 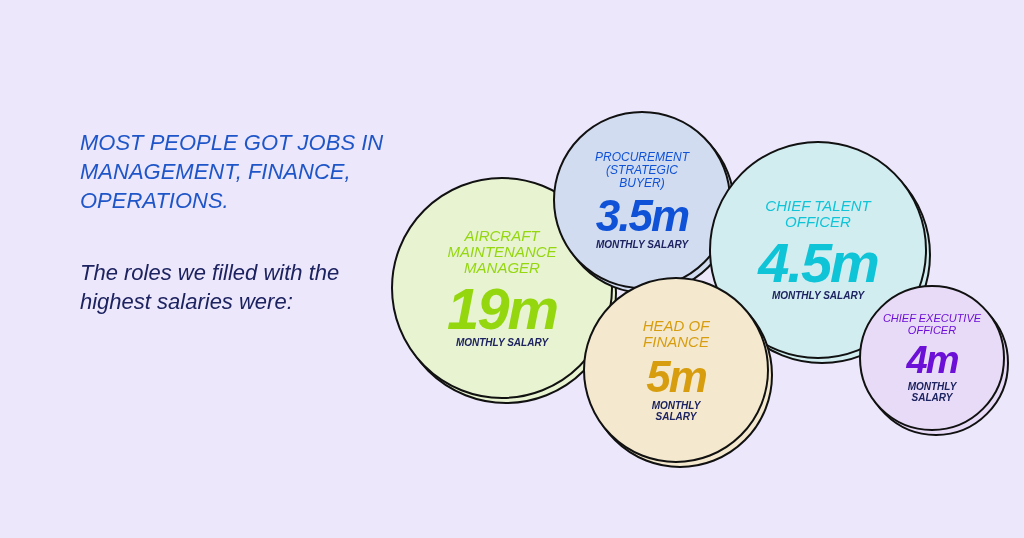 What do you see at coordinates (210, 287) in the screenshot?
I see `text: The roles we filled with the highest salaries were:` at bounding box center [210, 287].